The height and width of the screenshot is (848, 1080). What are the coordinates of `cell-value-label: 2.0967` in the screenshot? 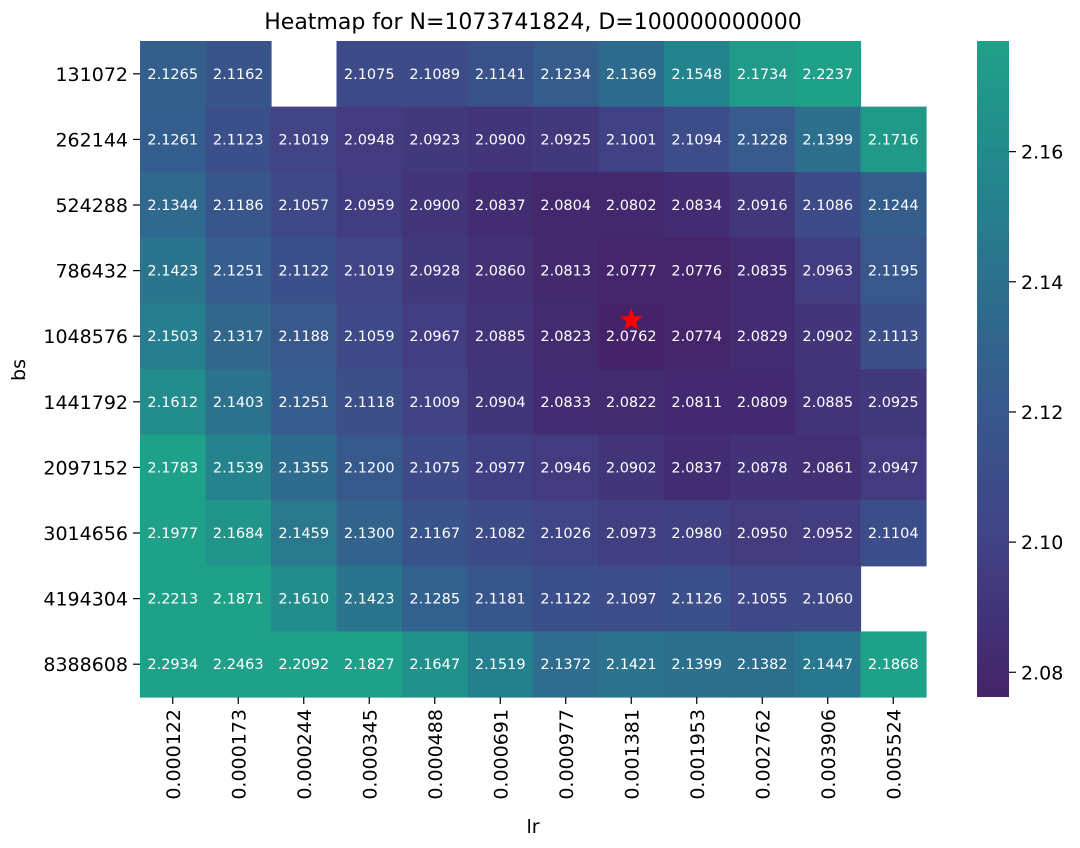 It's located at (434, 337).